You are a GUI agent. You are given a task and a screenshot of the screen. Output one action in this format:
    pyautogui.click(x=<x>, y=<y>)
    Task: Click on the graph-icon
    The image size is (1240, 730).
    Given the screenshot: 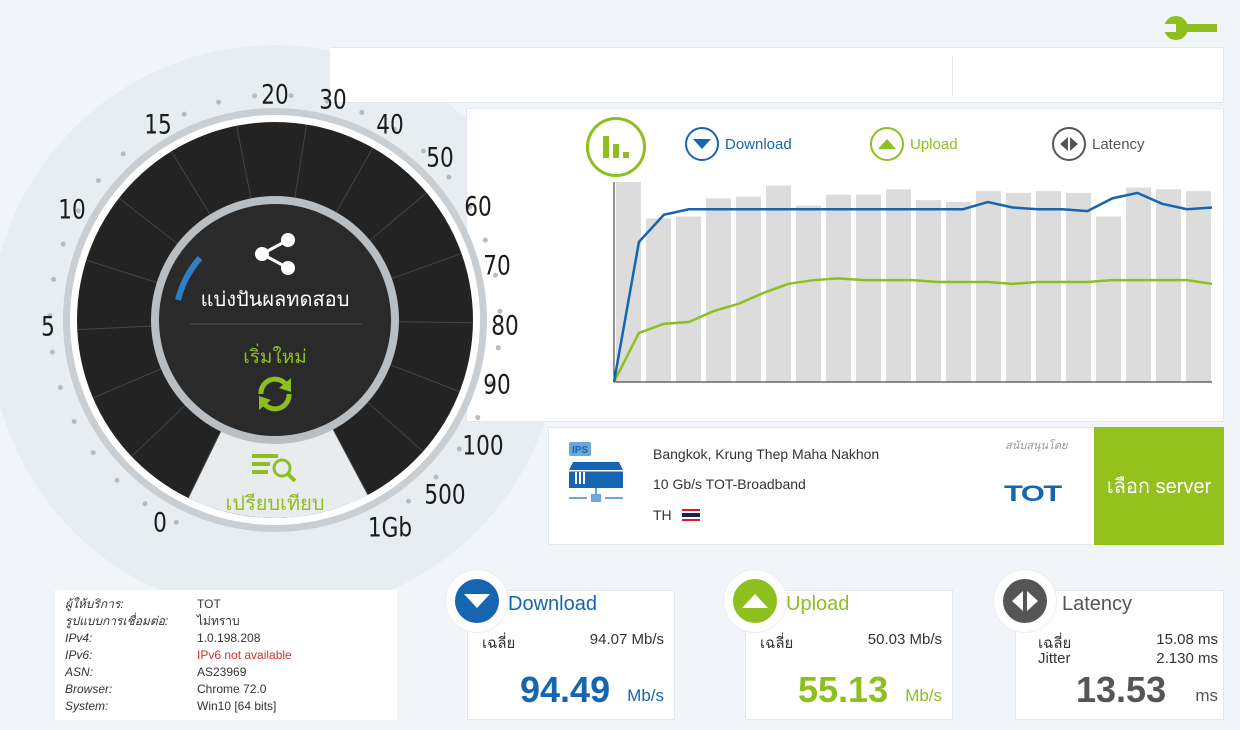 What is the action you would take?
    pyautogui.click(x=616, y=147)
    